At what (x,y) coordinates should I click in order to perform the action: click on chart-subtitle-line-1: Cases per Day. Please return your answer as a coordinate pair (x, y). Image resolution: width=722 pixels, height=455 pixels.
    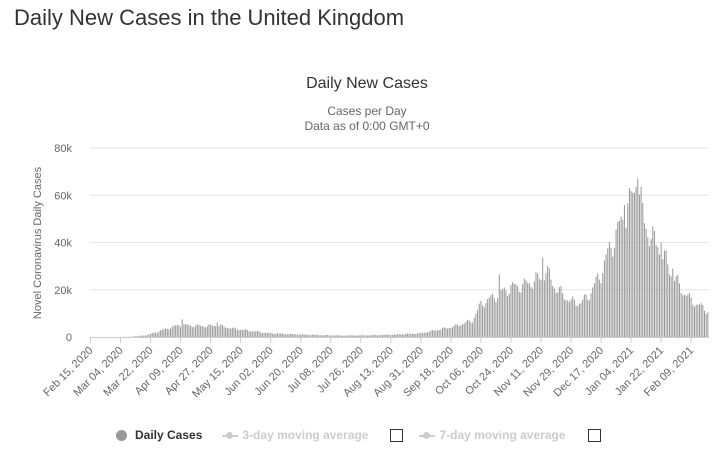
    Looking at the image, I should click on (366, 111).